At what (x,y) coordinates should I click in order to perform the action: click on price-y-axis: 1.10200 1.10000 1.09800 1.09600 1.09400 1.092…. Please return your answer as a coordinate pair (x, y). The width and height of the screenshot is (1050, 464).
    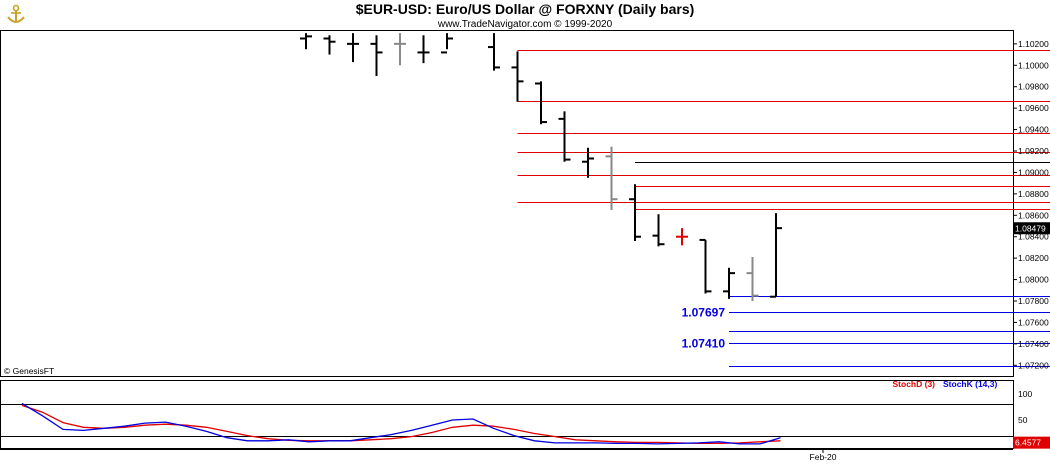
    Looking at the image, I should click on (1031, 204).